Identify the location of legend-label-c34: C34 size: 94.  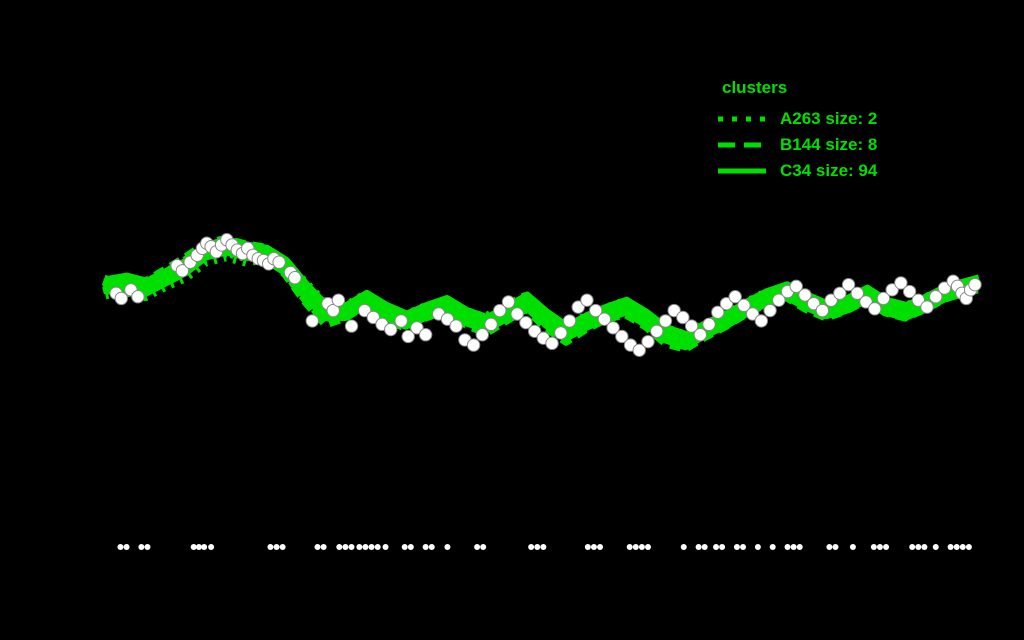
(829, 170).